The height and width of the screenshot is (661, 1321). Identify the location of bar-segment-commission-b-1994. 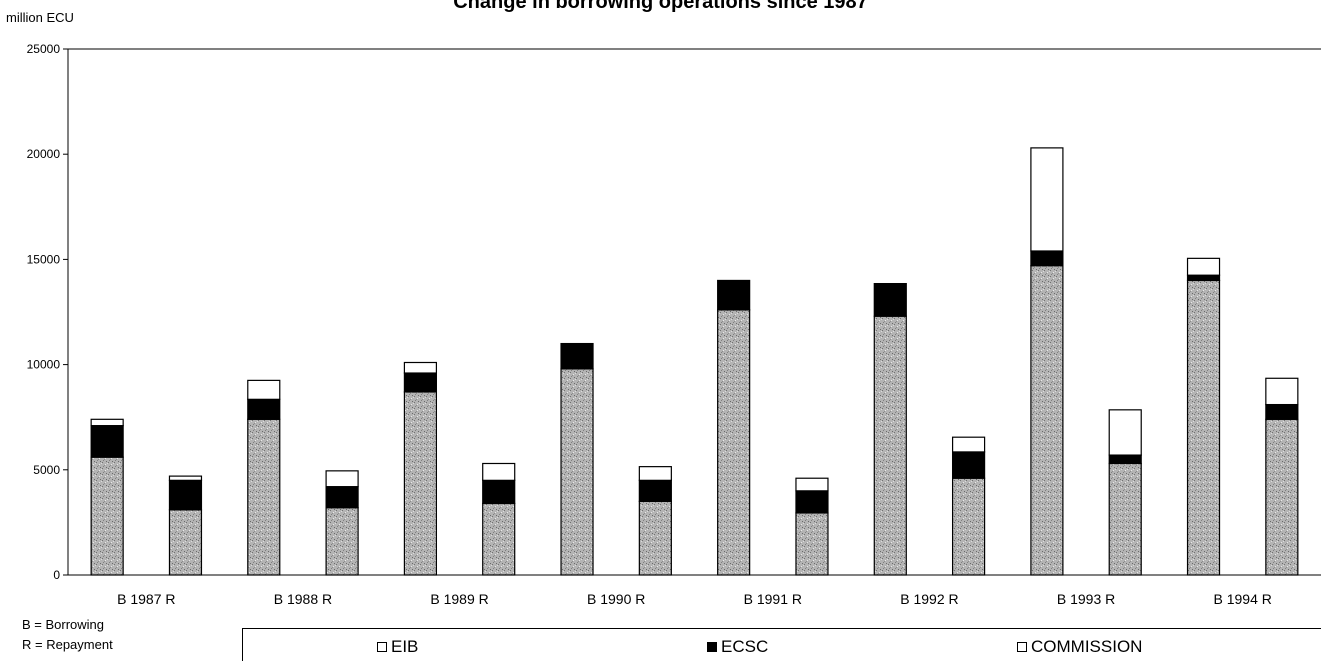
(1203, 266).